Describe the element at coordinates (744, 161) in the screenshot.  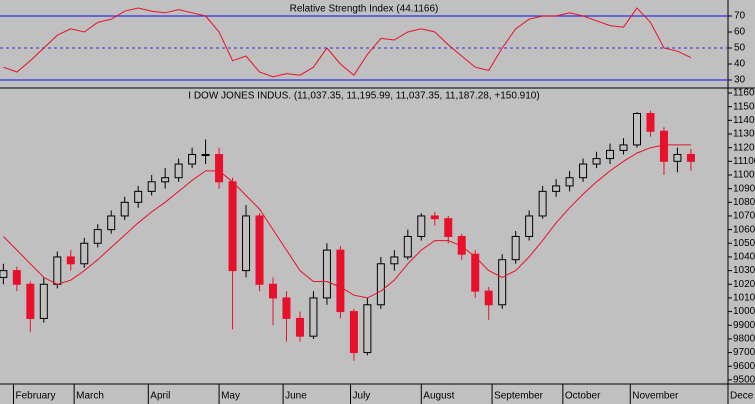
I see `y-tick-label: 11100` at that location.